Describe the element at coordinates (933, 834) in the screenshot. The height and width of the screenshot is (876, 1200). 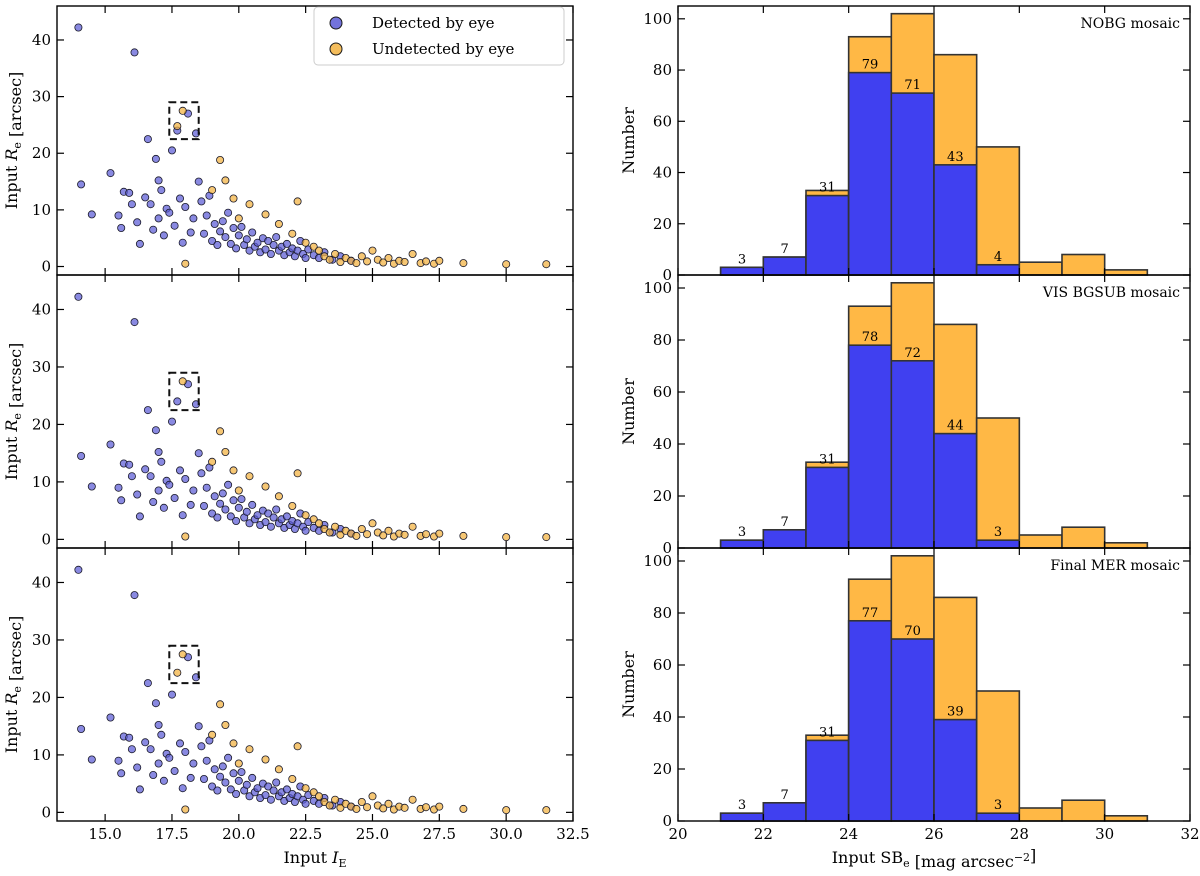
I see `x-tick-label: 26` at that location.